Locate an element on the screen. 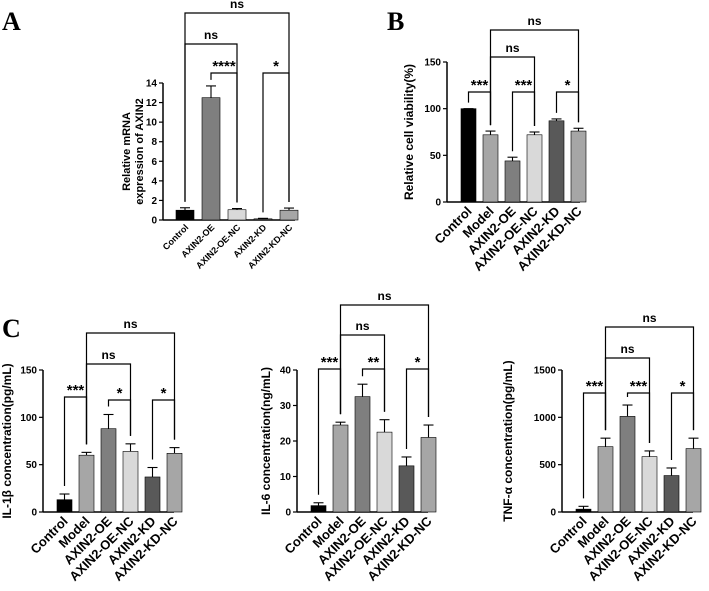 The width and height of the screenshot is (709, 591). y-tick-label: 4 is located at coordinates (154, 181).